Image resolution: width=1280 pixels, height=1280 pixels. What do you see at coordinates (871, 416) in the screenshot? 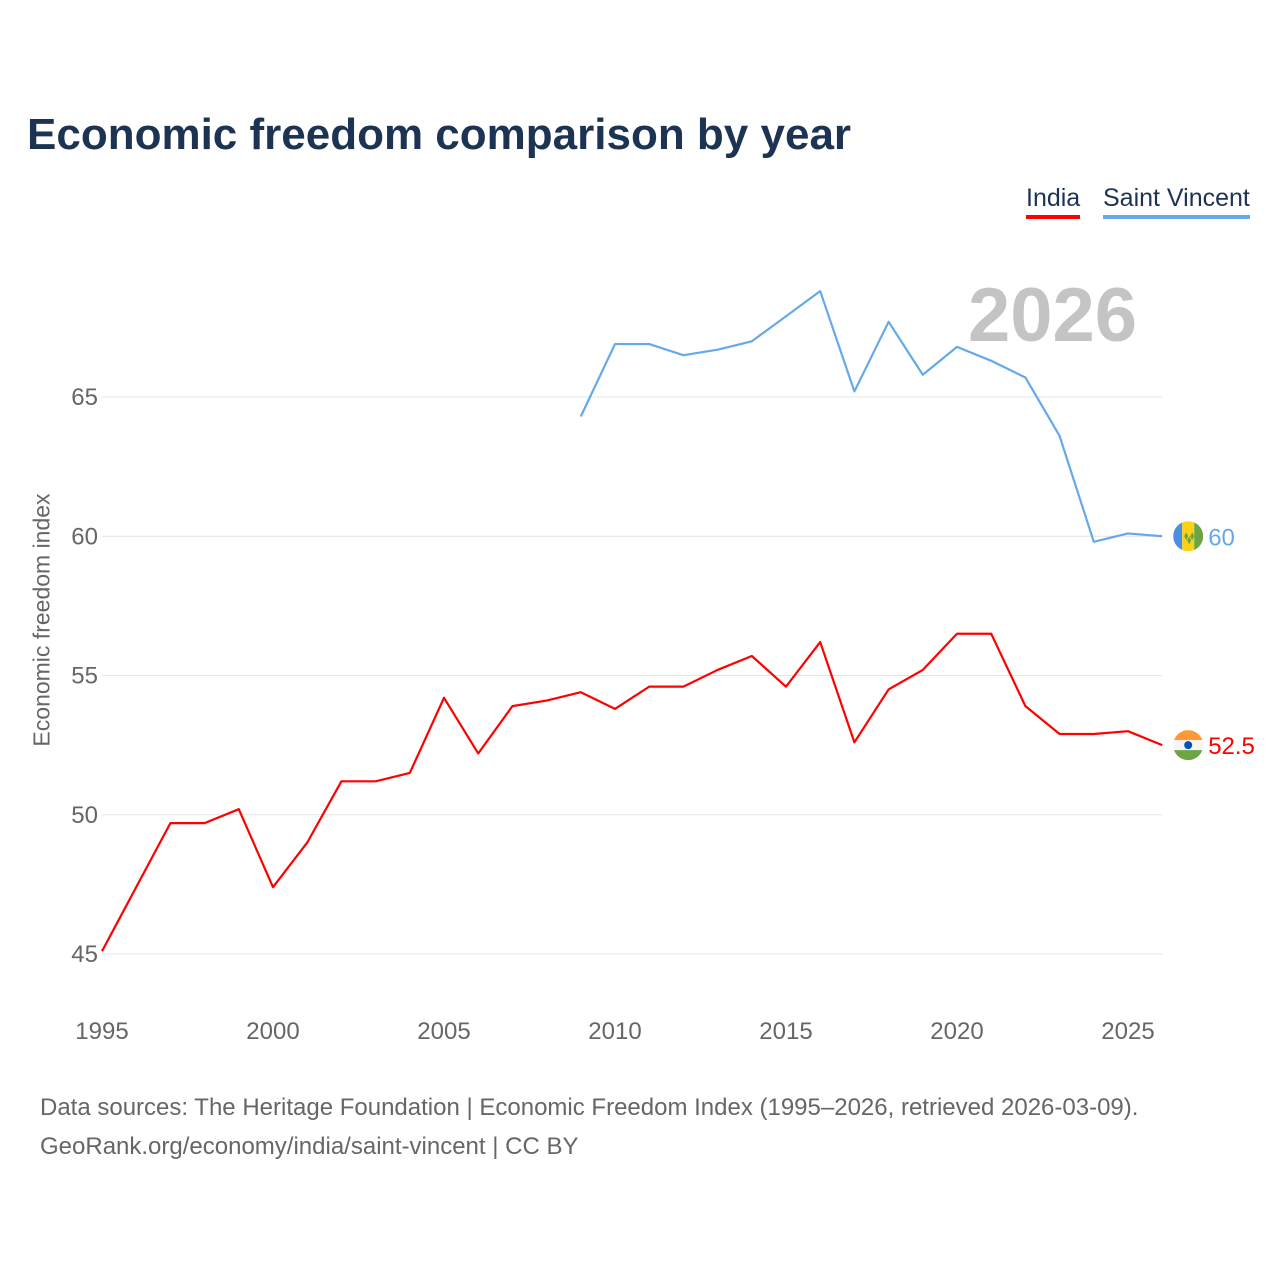
I see `series-line-saint-vincent` at bounding box center [871, 416].